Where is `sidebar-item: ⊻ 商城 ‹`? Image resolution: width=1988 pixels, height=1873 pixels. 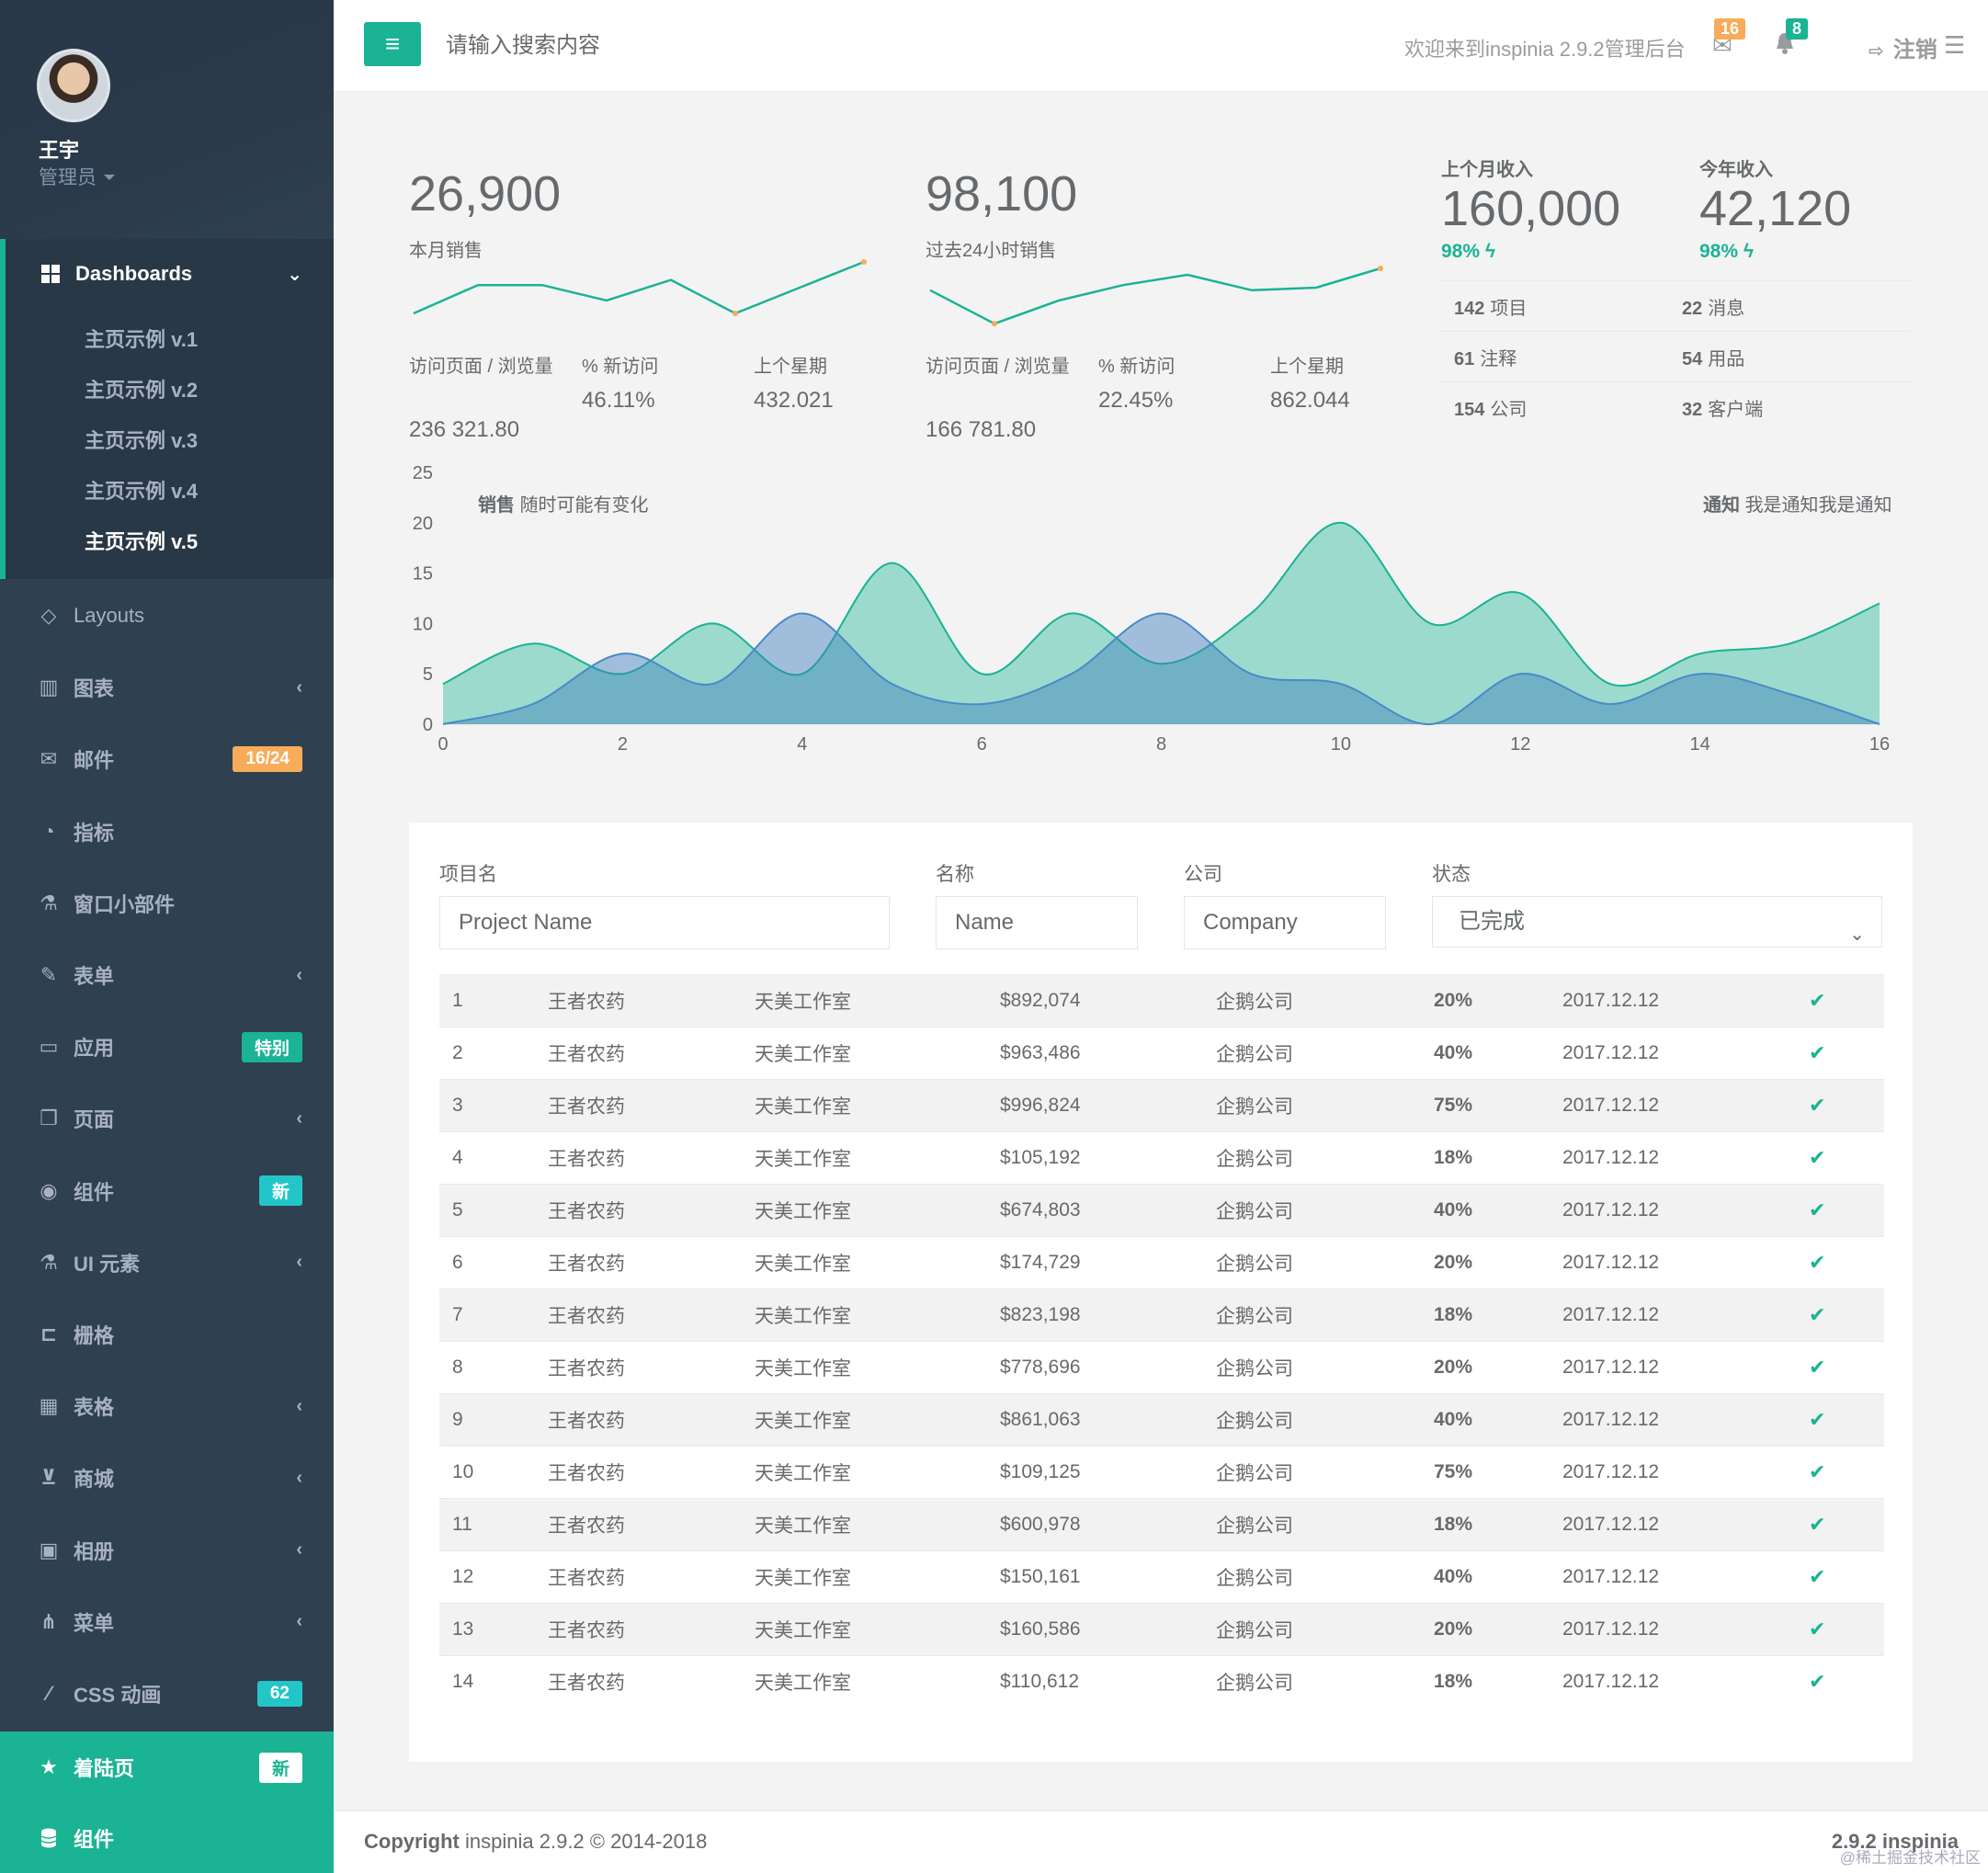
sidebar-item: ⊻ 商城 ‹ is located at coordinates (167, 1477).